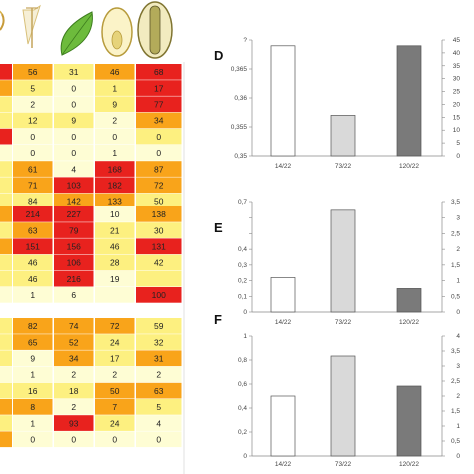  What do you see at coordinates (457, 104) in the screenshot?
I see `y2-tick-label: 20` at bounding box center [457, 104].